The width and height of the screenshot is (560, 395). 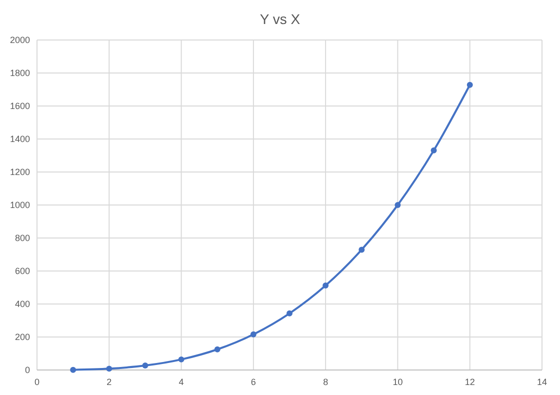 I want to click on x-tick-label: 14, so click(x=542, y=382).